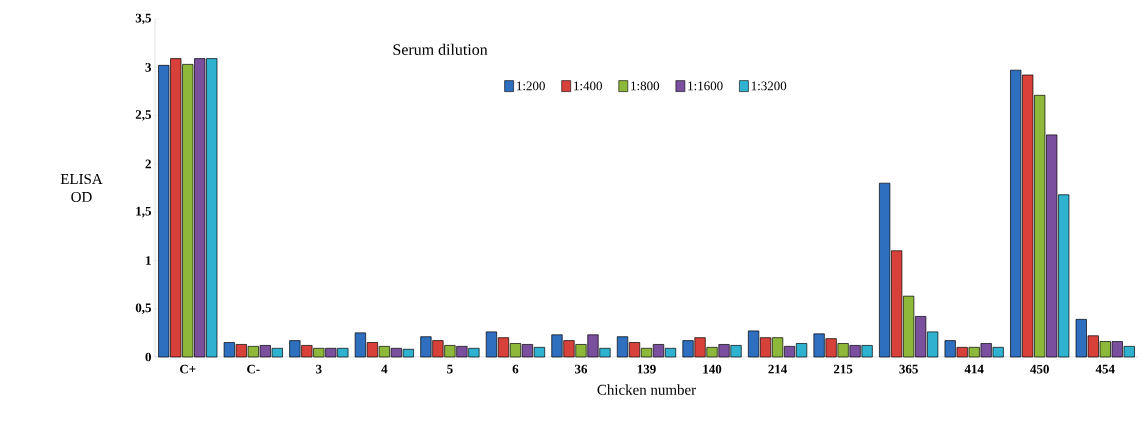 This screenshot has height=435, width=1148. Describe the element at coordinates (908, 369) in the screenshot. I see `x-tick-label: 365` at that location.